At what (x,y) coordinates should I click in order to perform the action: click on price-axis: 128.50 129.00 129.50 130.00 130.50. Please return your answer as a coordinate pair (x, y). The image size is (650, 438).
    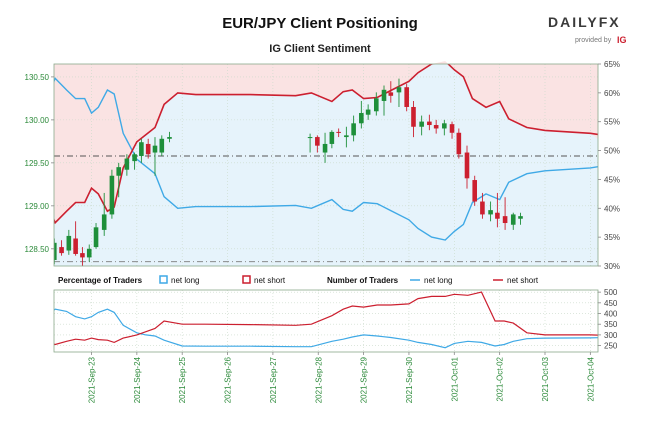
    Looking at the image, I should click on (39, 163).